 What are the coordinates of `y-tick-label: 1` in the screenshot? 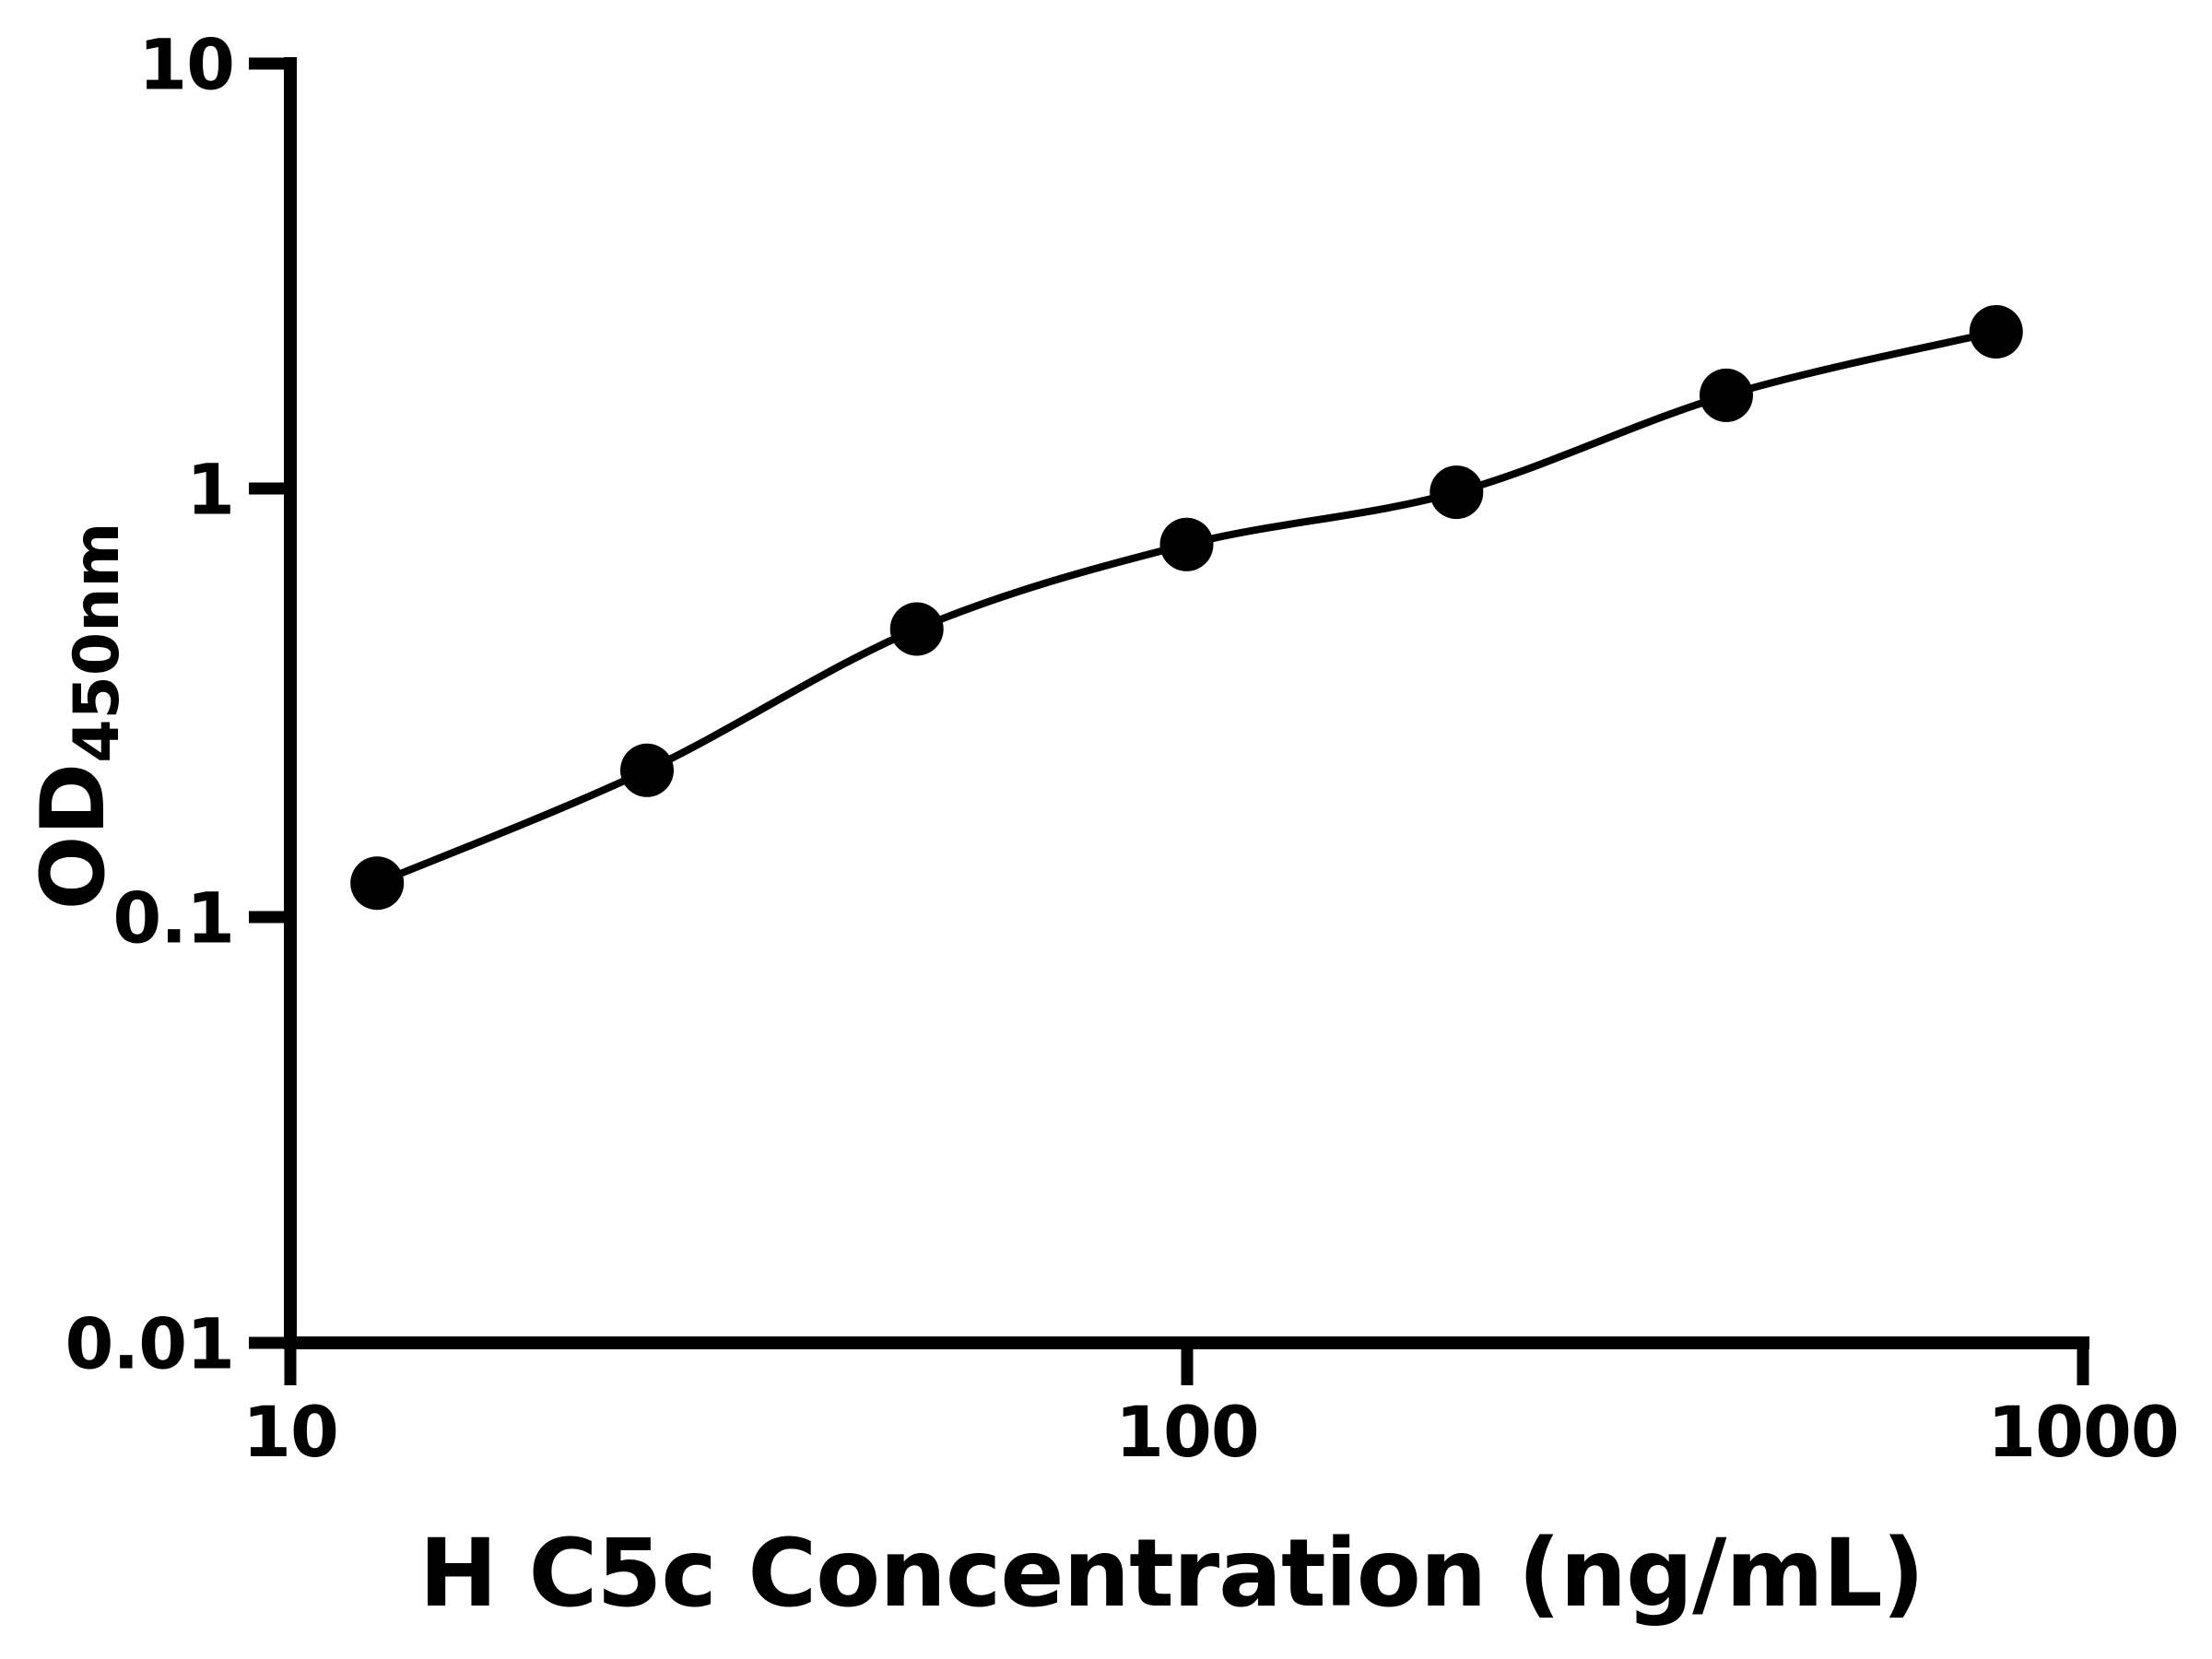 It's located at (210, 489).